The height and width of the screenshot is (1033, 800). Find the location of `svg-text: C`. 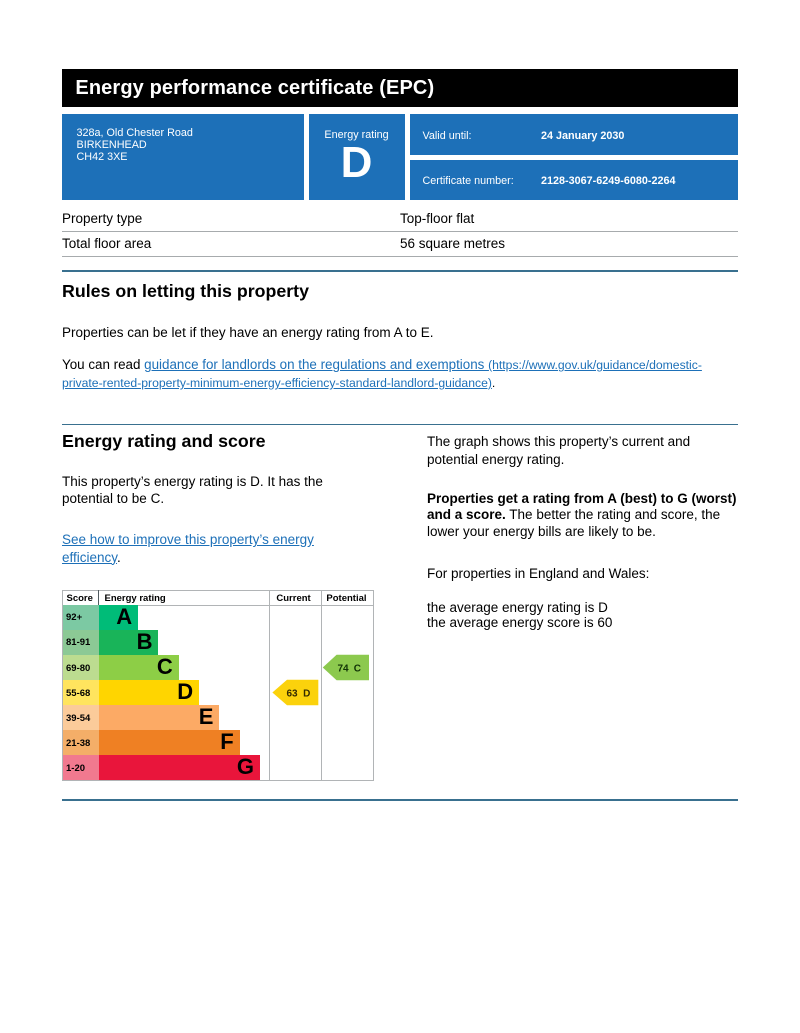

svg-text: C is located at coordinates (357, 668).